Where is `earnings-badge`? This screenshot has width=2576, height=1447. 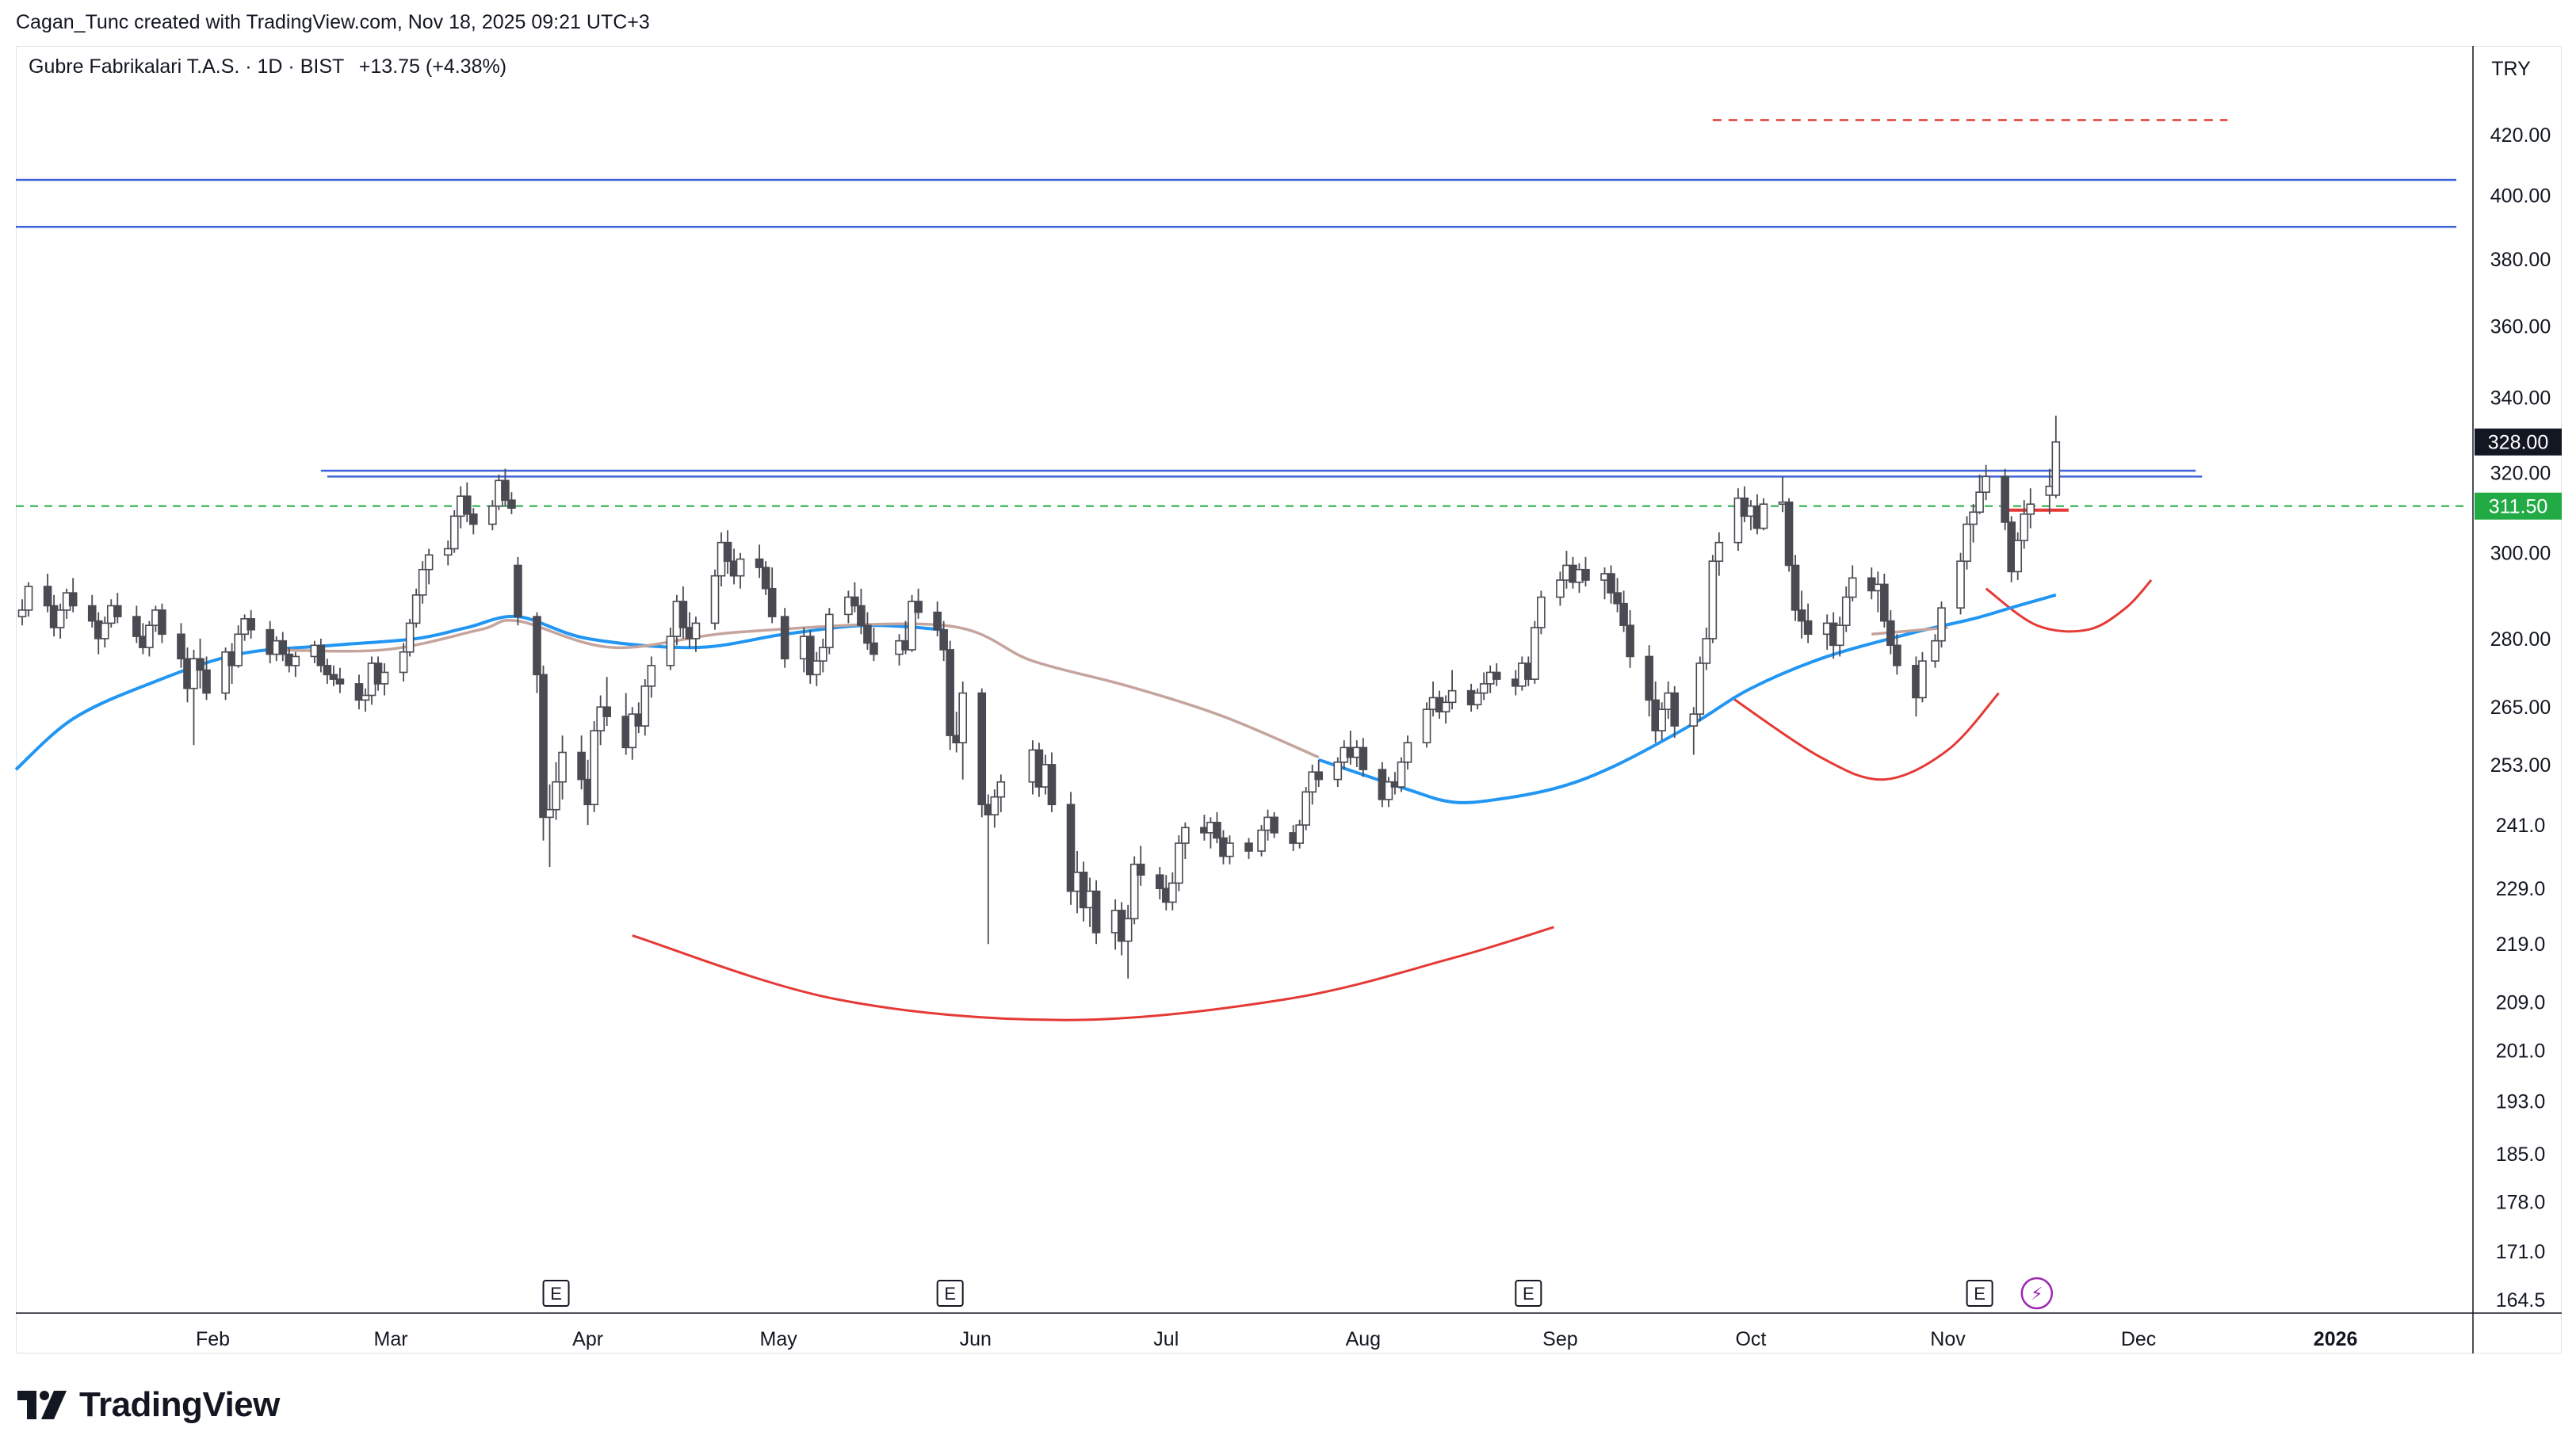
earnings-badge is located at coordinates (1980, 1293).